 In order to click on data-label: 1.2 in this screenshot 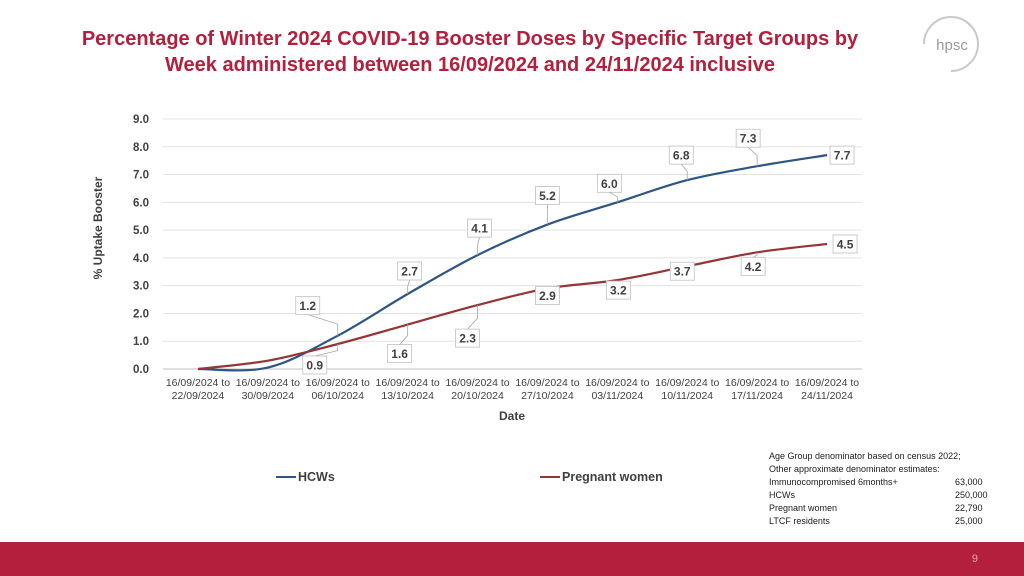, I will do `click(317, 316)`.